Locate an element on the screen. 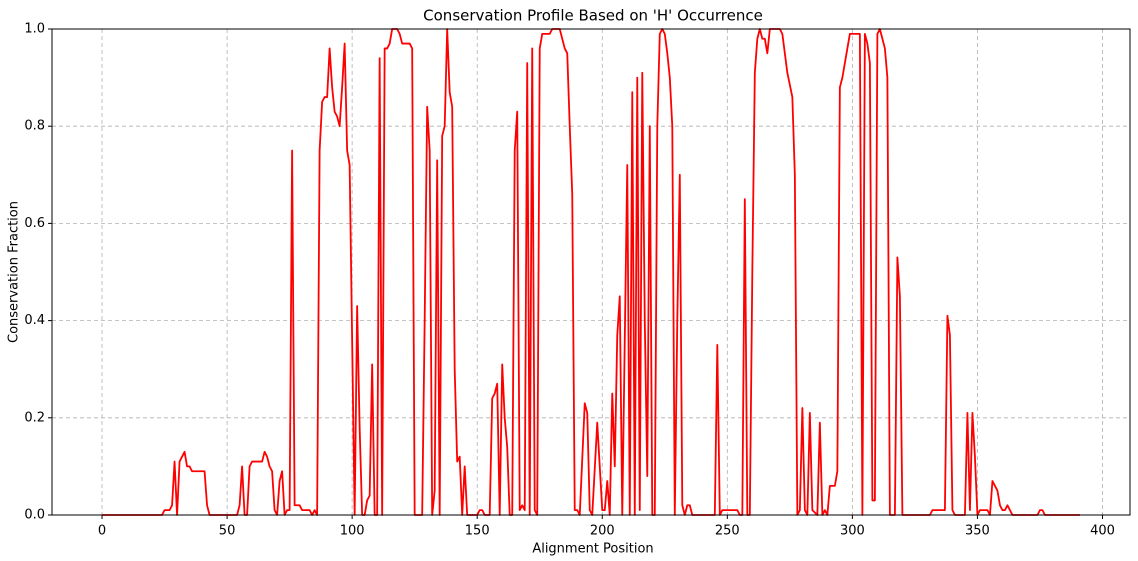  x-tick-label: 200 is located at coordinates (602, 531).